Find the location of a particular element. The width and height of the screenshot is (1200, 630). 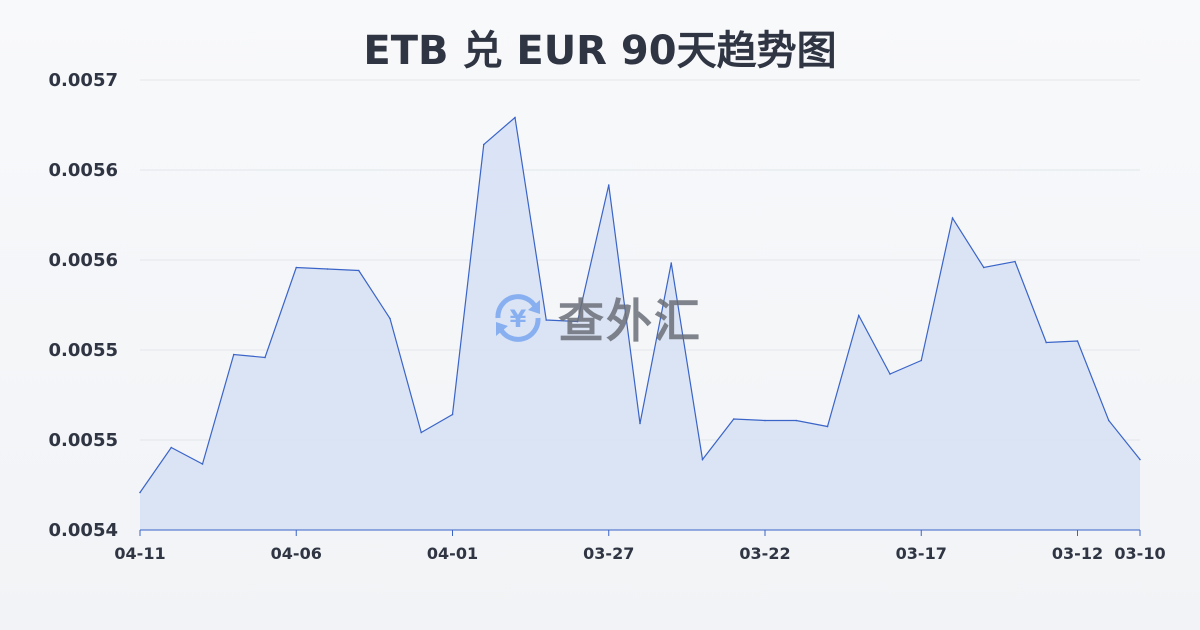

x-tick-label: 04-06 is located at coordinates (296, 553).